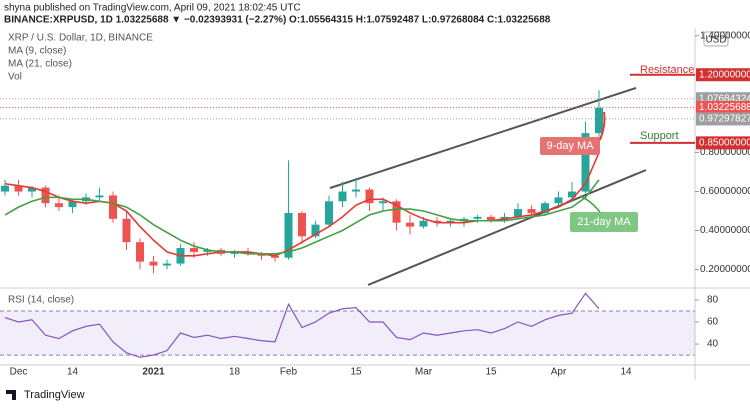  I want to click on currency-box, so click(716, 39).